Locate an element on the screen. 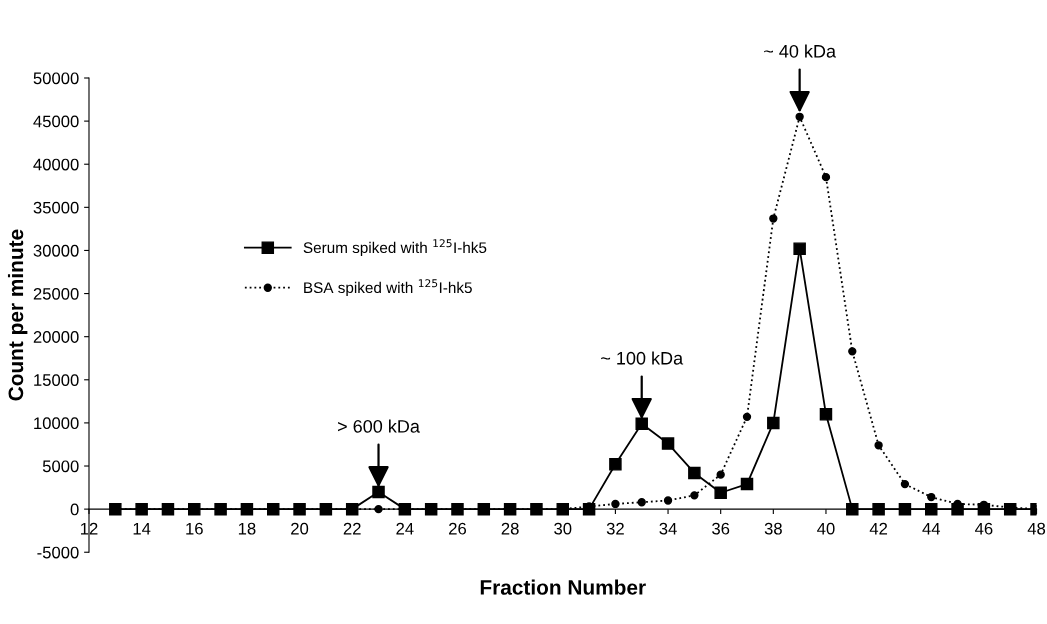 The image size is (1047, 624). x-tick-label: 36 is located at coordinates (721, 528).